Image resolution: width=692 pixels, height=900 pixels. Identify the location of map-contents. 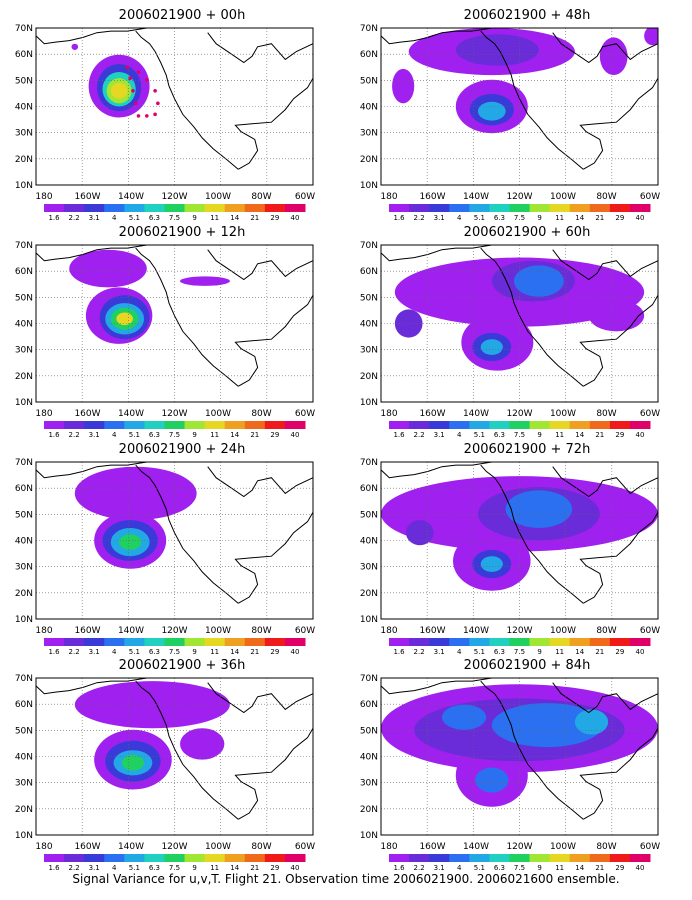
(174, 756).